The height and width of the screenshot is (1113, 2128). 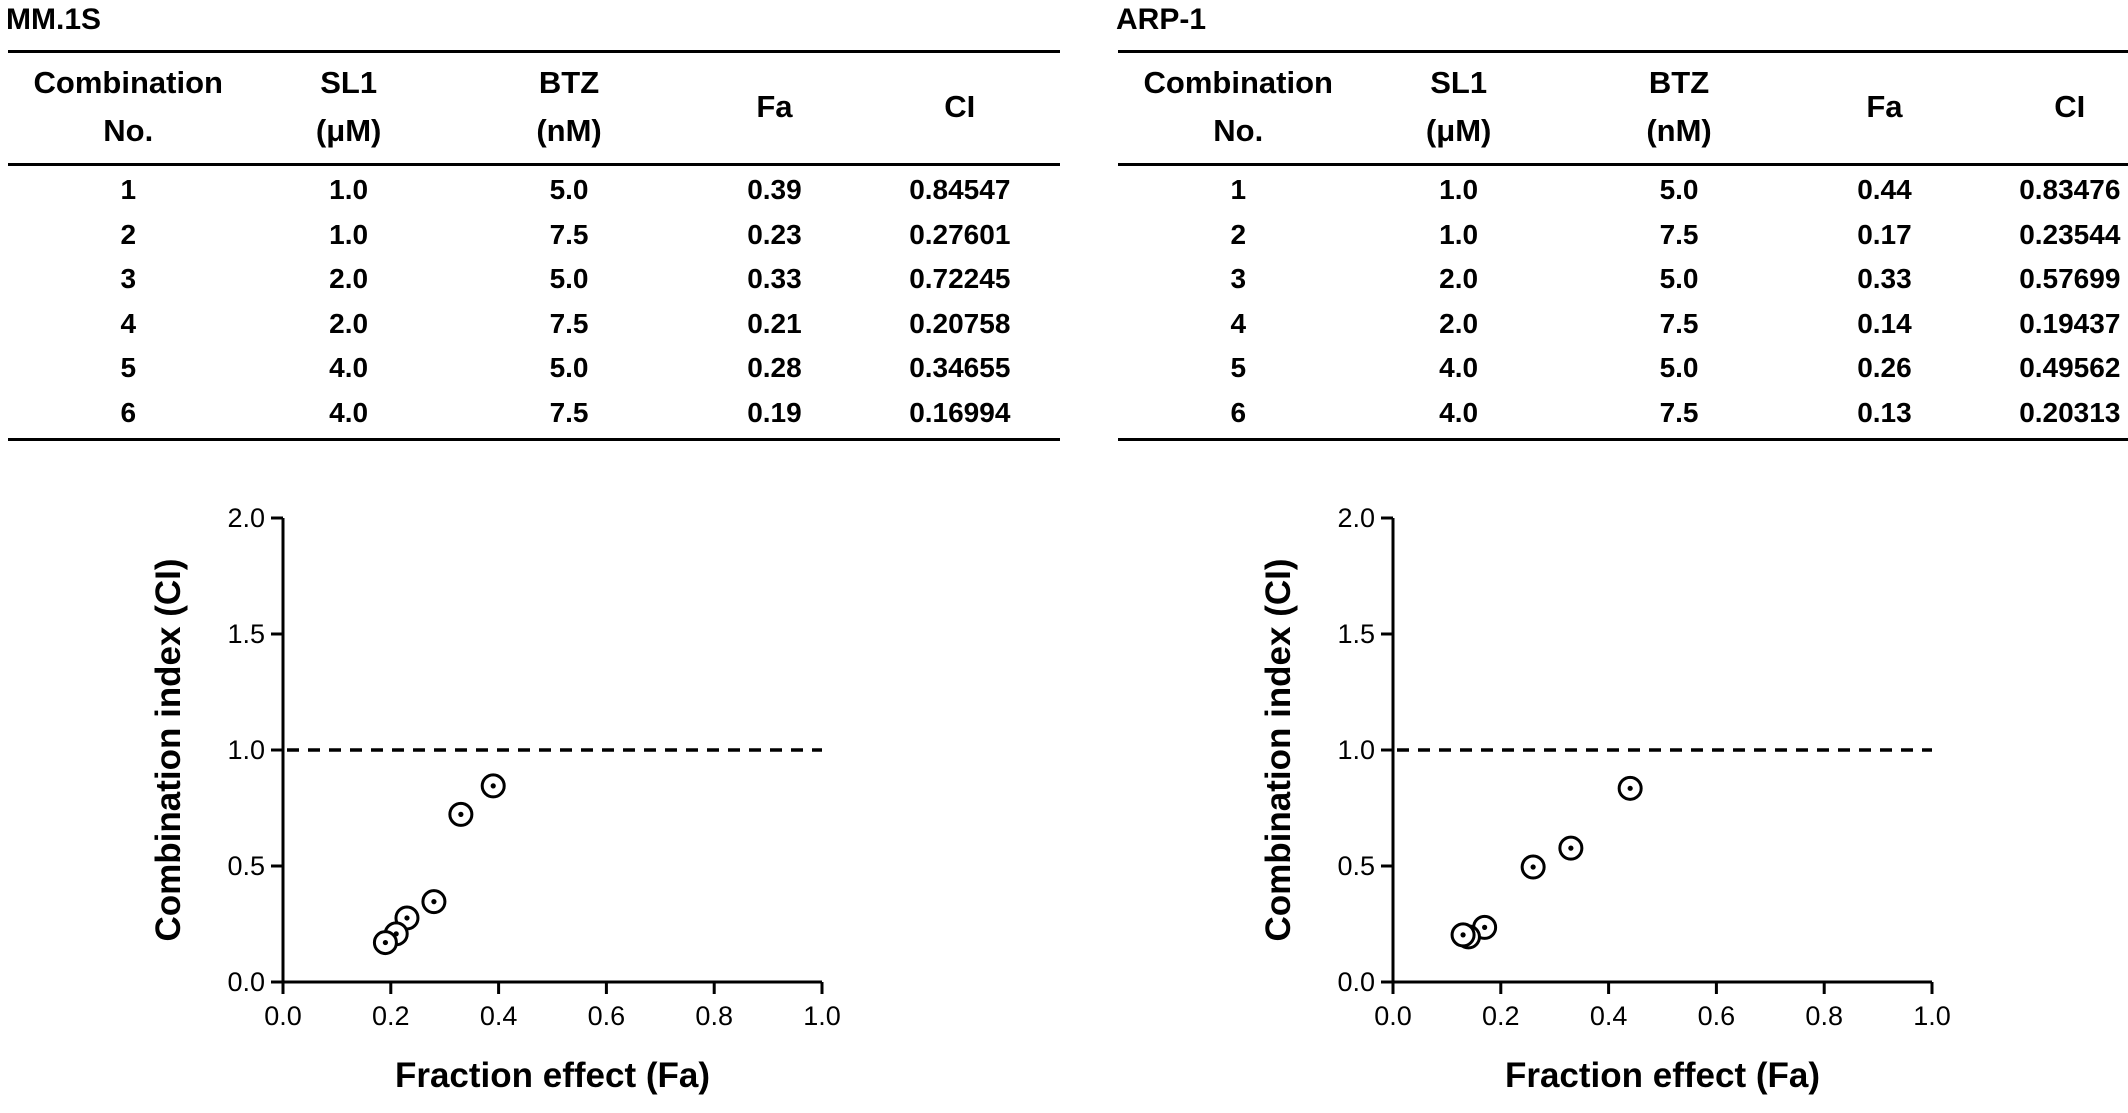 What do you see at coordinates (1884, 106) in the screenshot?
I see `header-fa: Fa` at bounding box center [1884, 106].